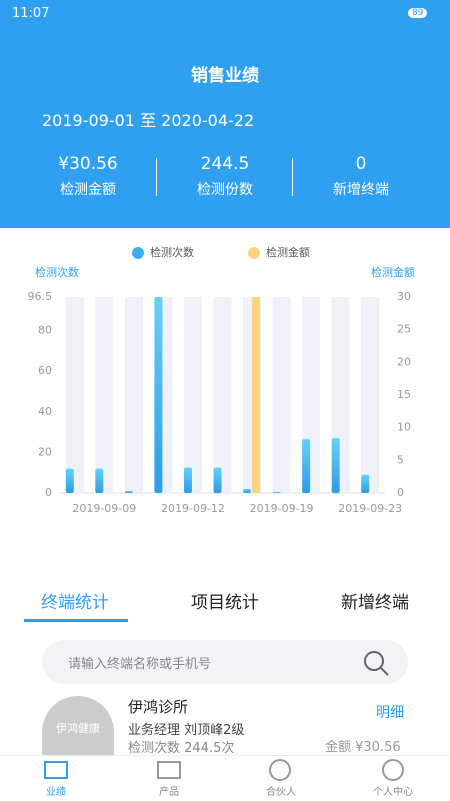 The height and width of the screenshot is (801, 450). I want to click on x-tick-label: 2019-09-19, so click(282, 508).